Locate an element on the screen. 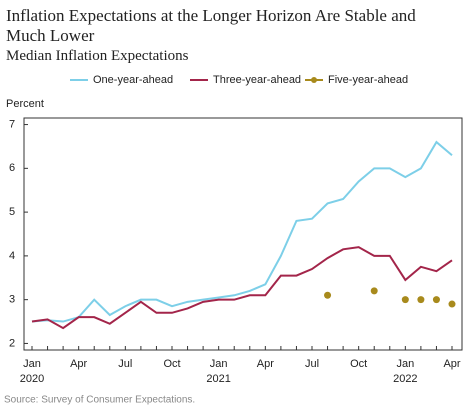 This screenshot has width=470, height=413. x-tick-label: Jan 2020 is located at coordinates (32, 371).